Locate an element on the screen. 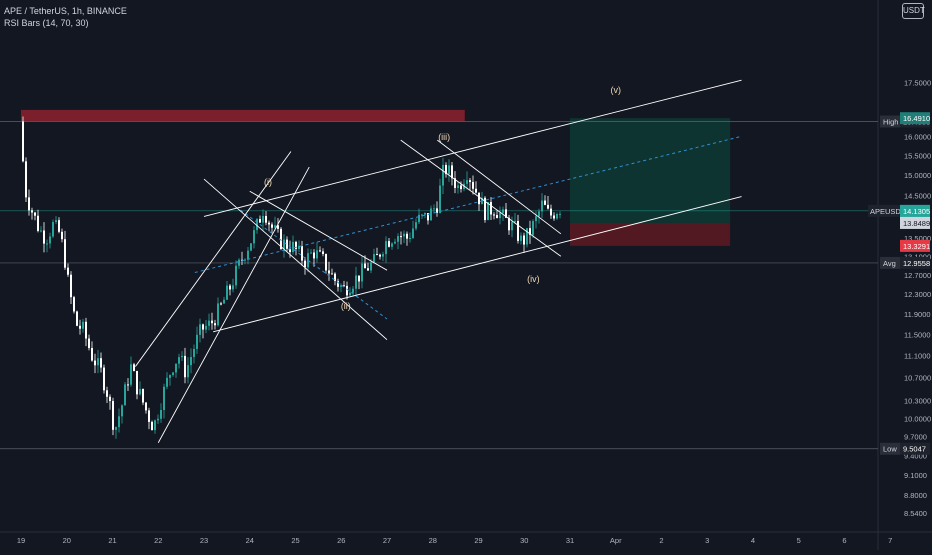 Image resolution: width=932 pixels, height=555 pixels. x-tick-label: 21 is located at coordinates (112, 540).